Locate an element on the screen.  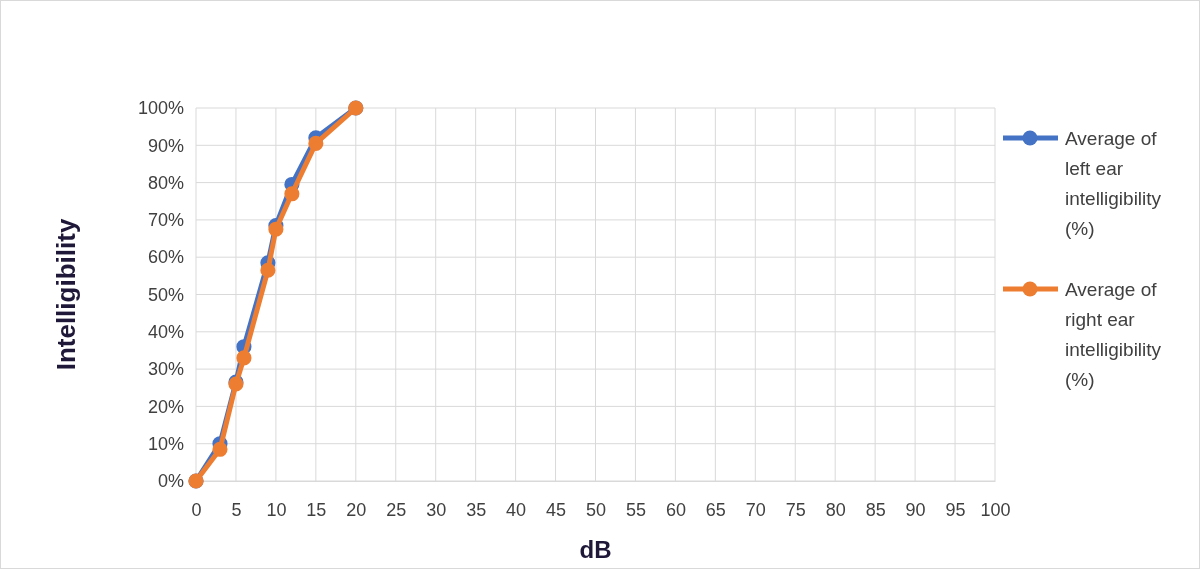
x-tick-label: 30 is located at coordinates (436, 509).